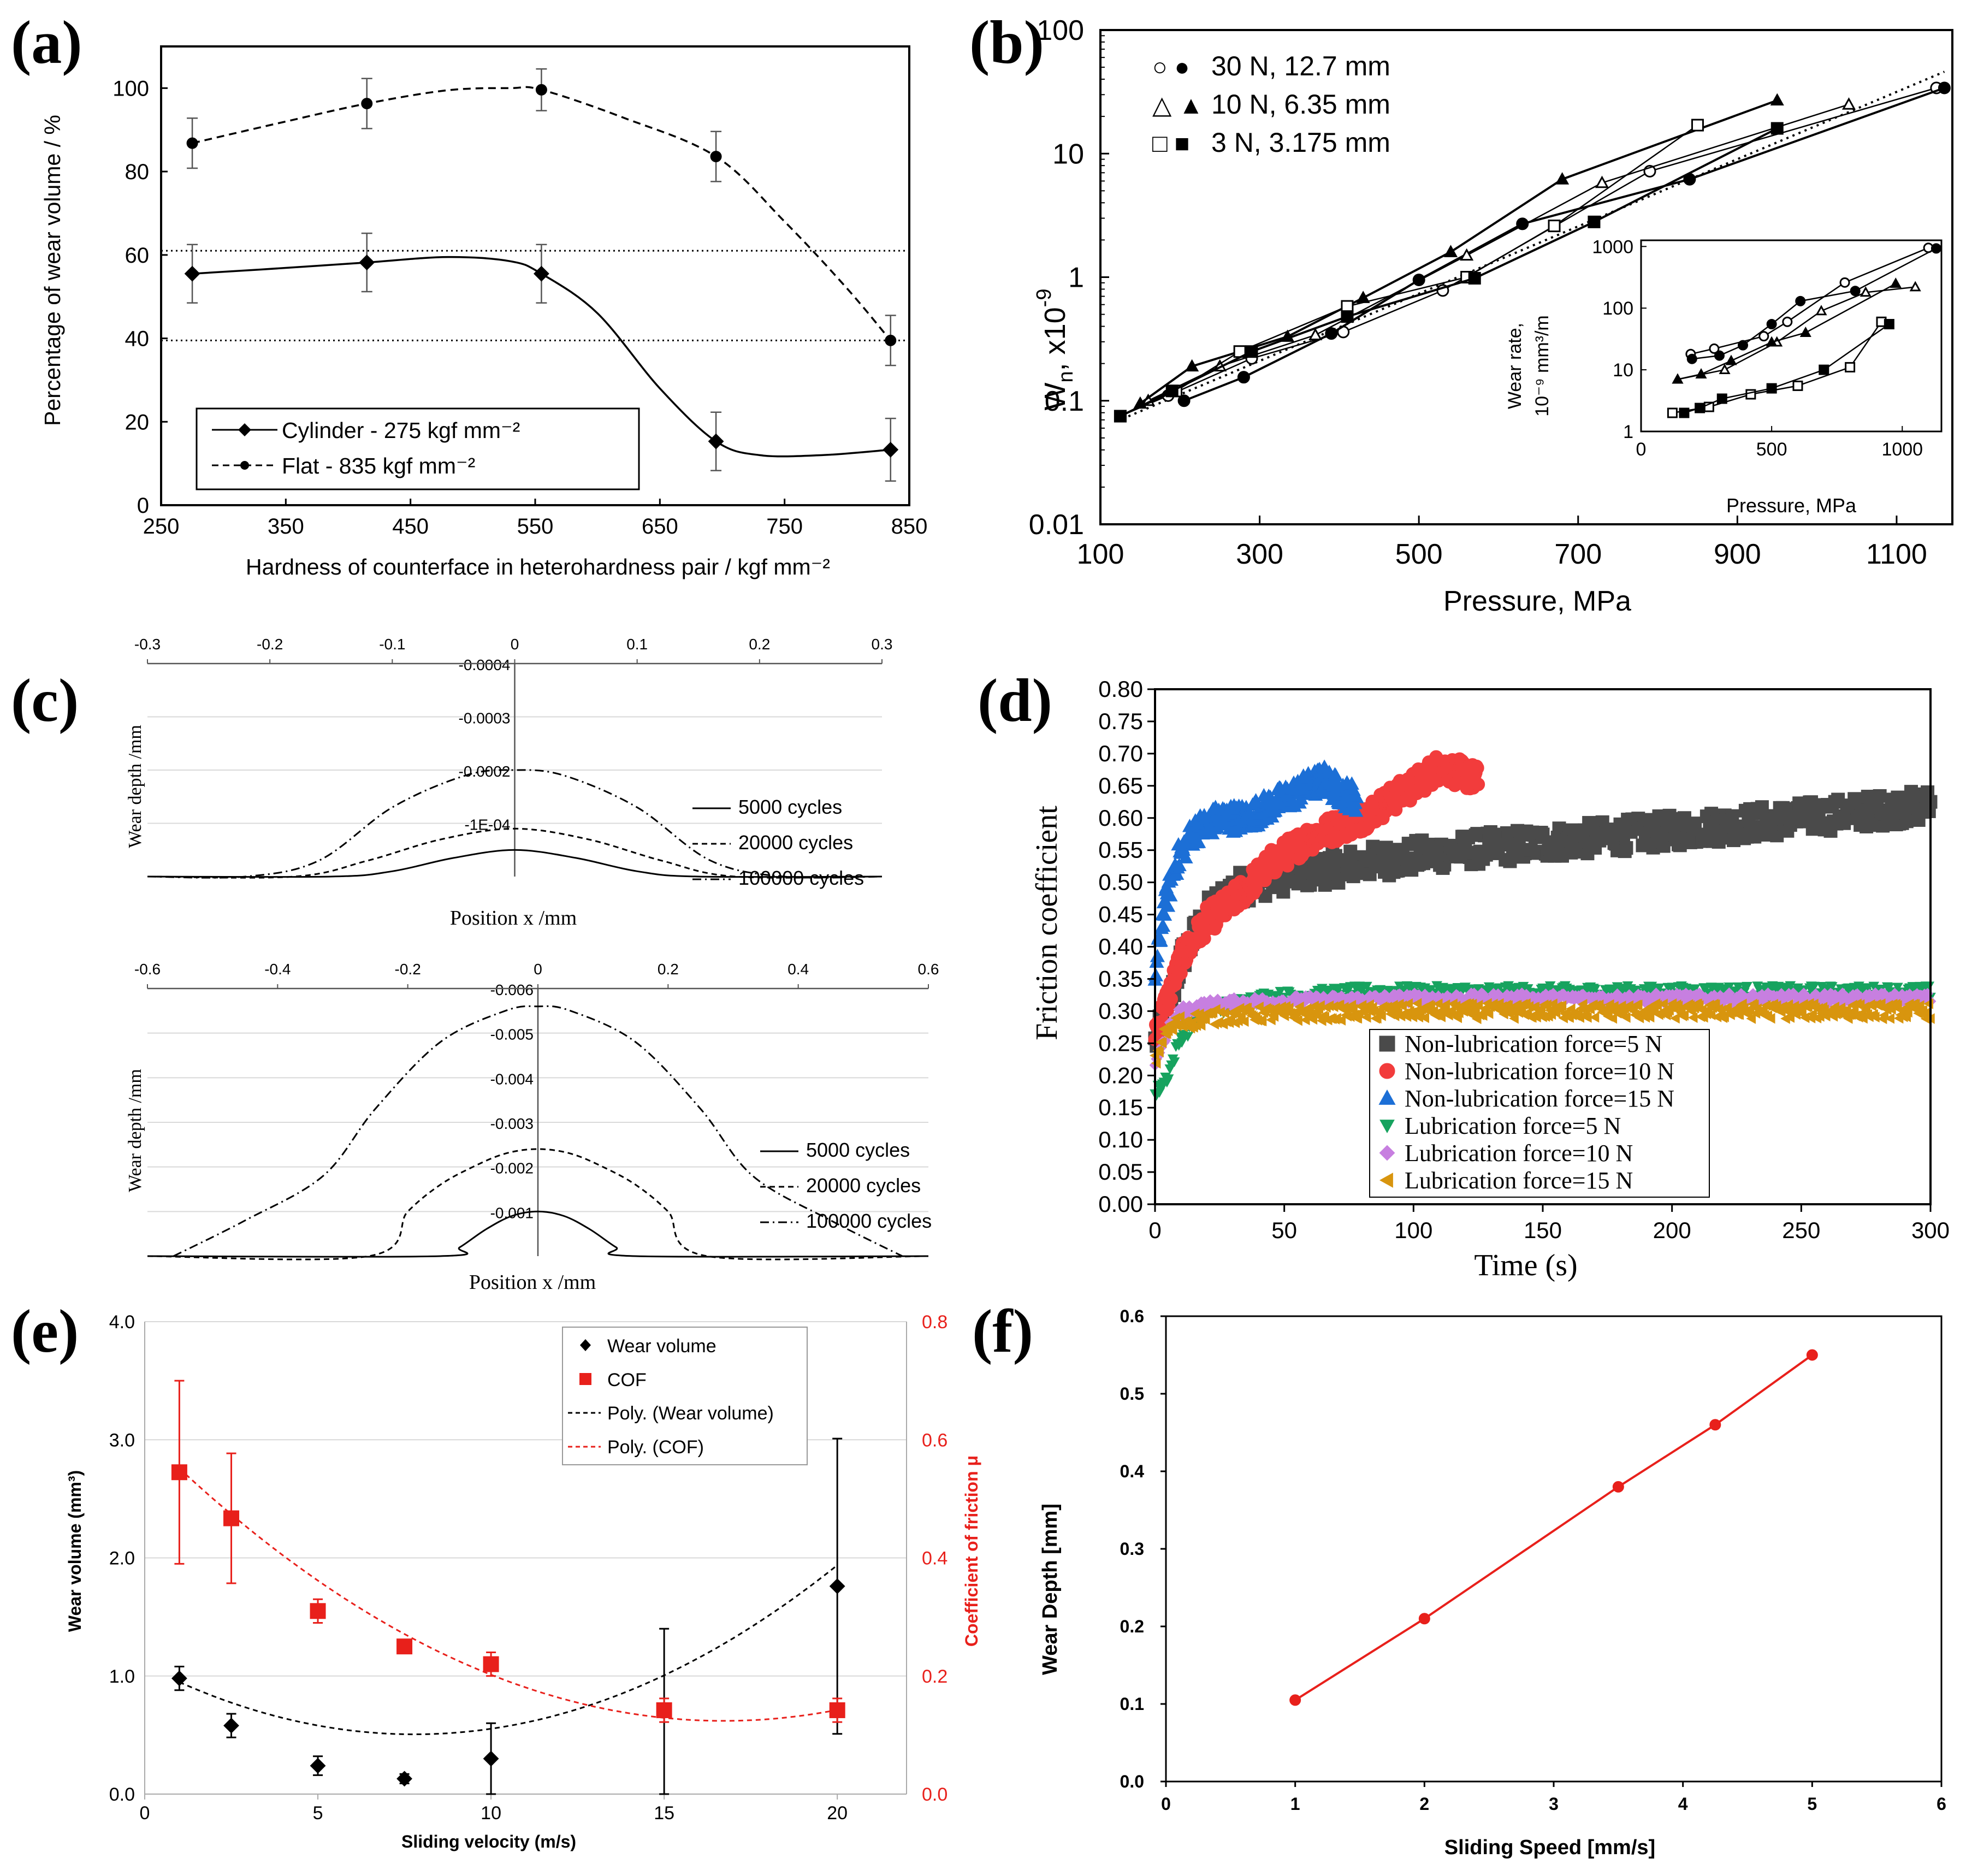  Describe the element at coordinates (145, 1814) in the screenshot. I see `panel-e-xtick-0: 0` at that location.